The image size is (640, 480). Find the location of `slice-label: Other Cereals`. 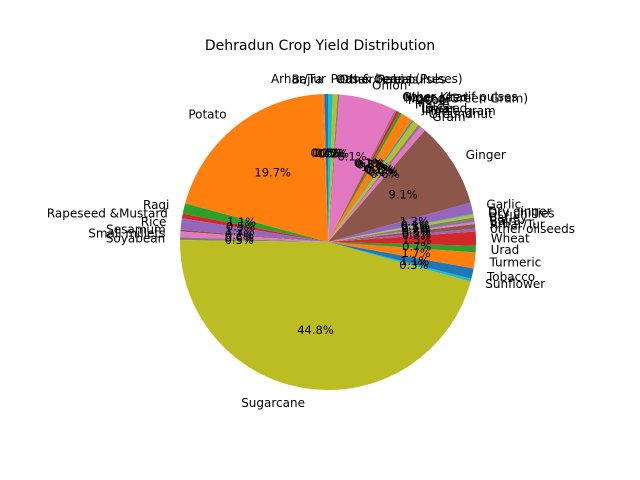

slice-label: Other Cereals is located at coordinates (377, 79).